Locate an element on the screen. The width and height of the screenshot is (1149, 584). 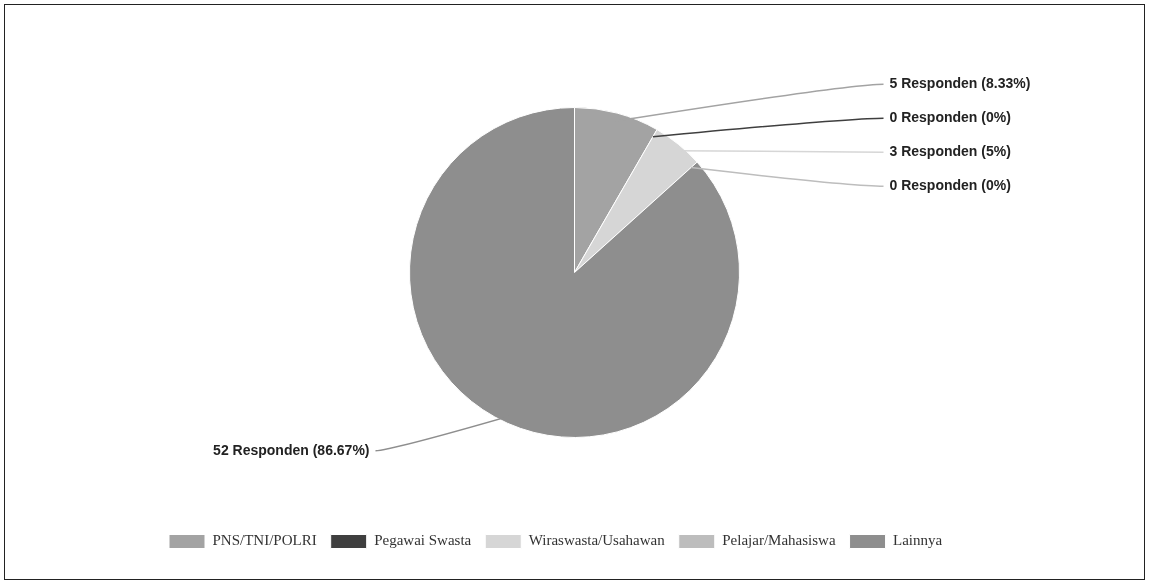
legend-label: Wiraswasta/Usahawan is located at coordinates (597, 540).